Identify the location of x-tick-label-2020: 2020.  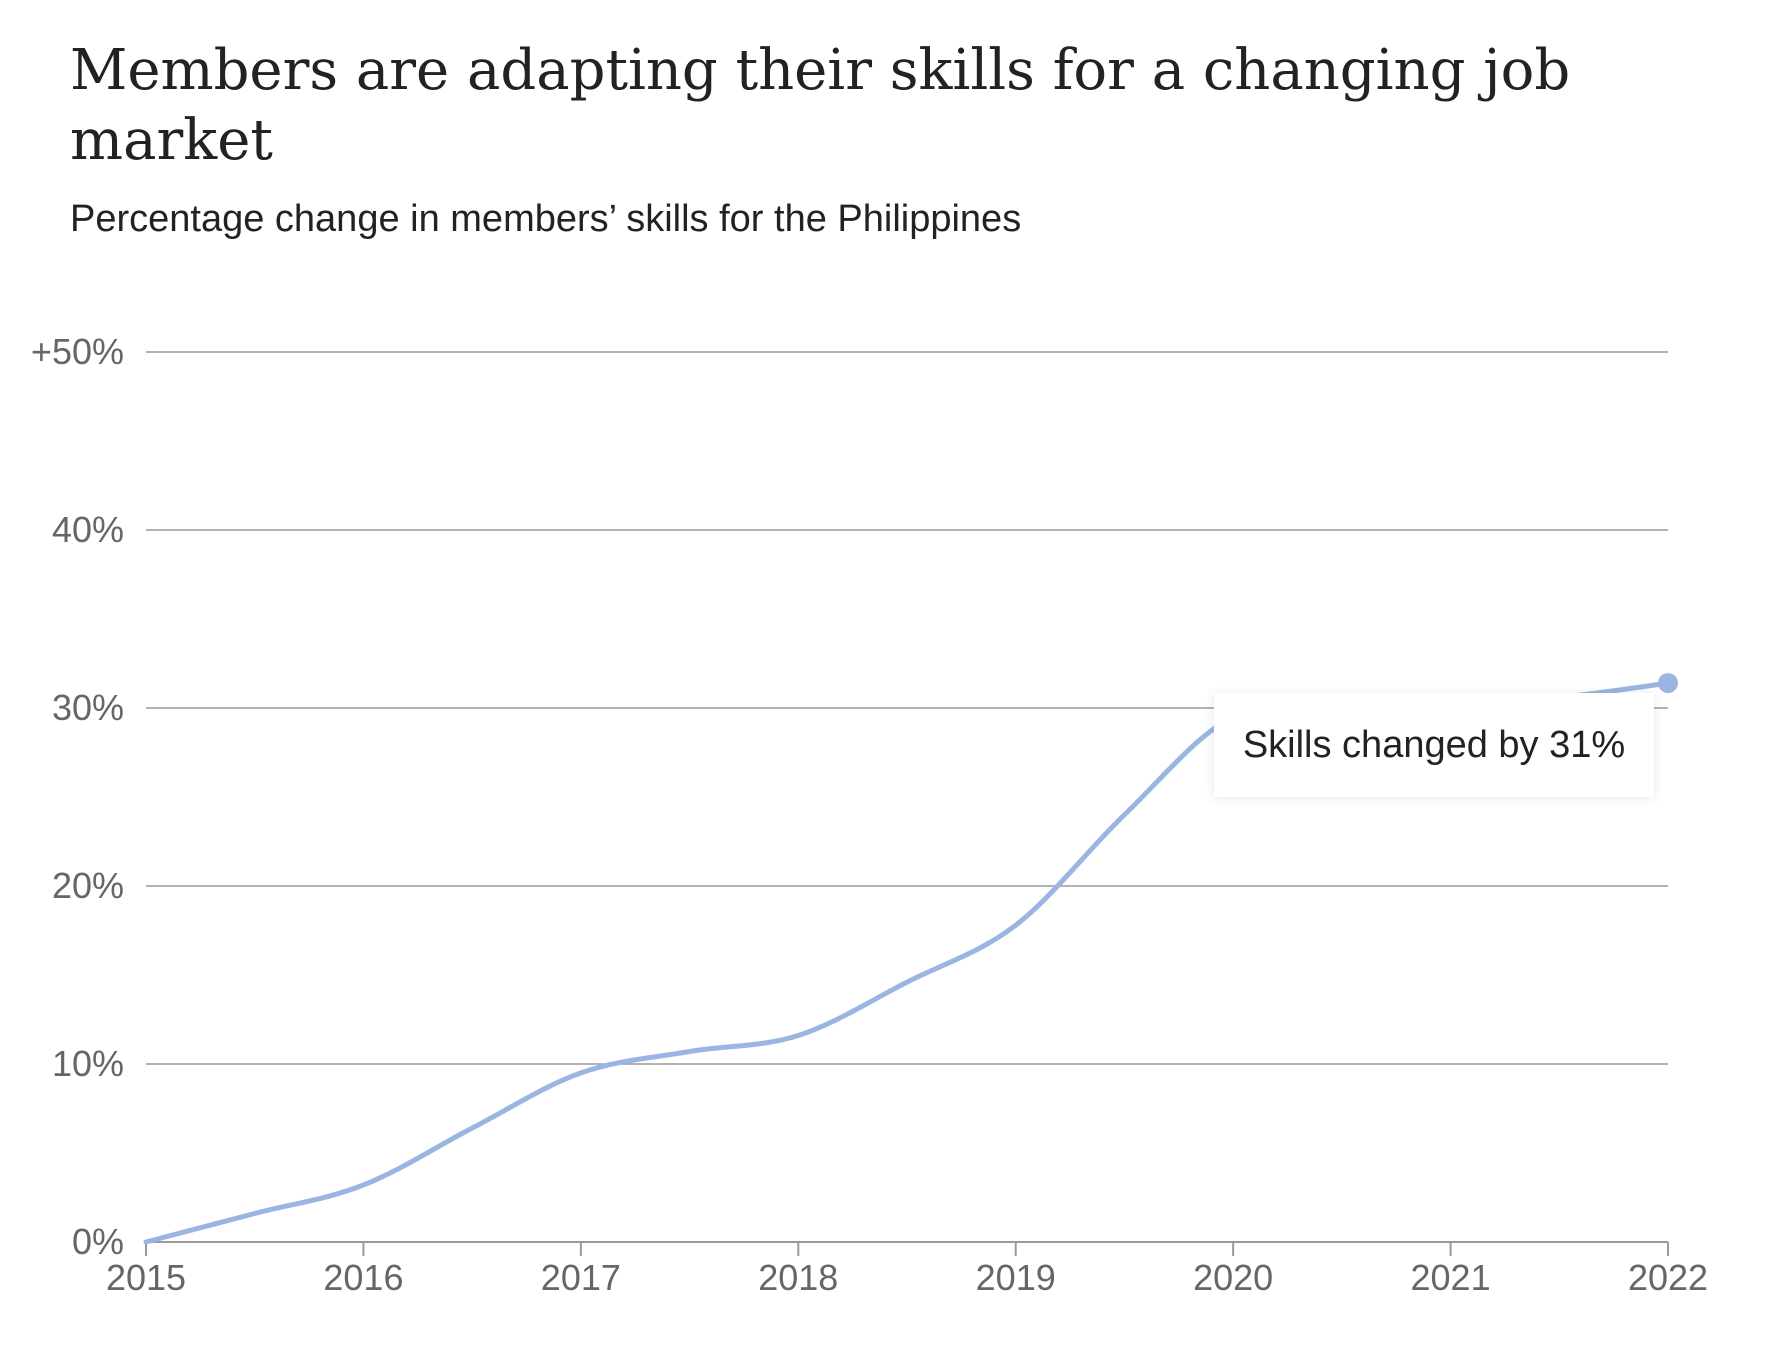
(1233, 1277).